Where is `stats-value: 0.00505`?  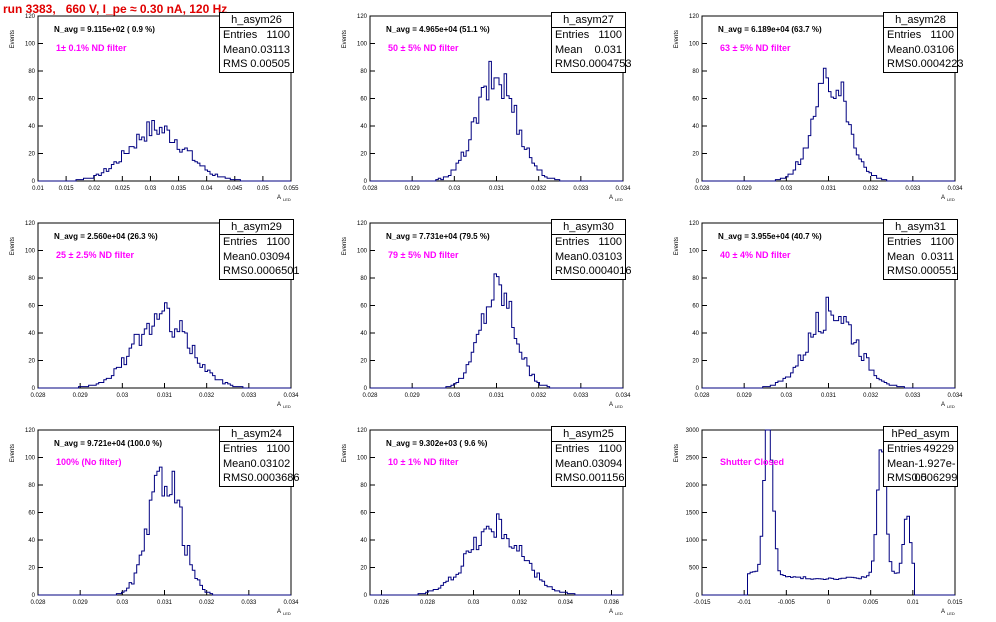
stats-value: 0.00505 is located at coordinates (270, 64).